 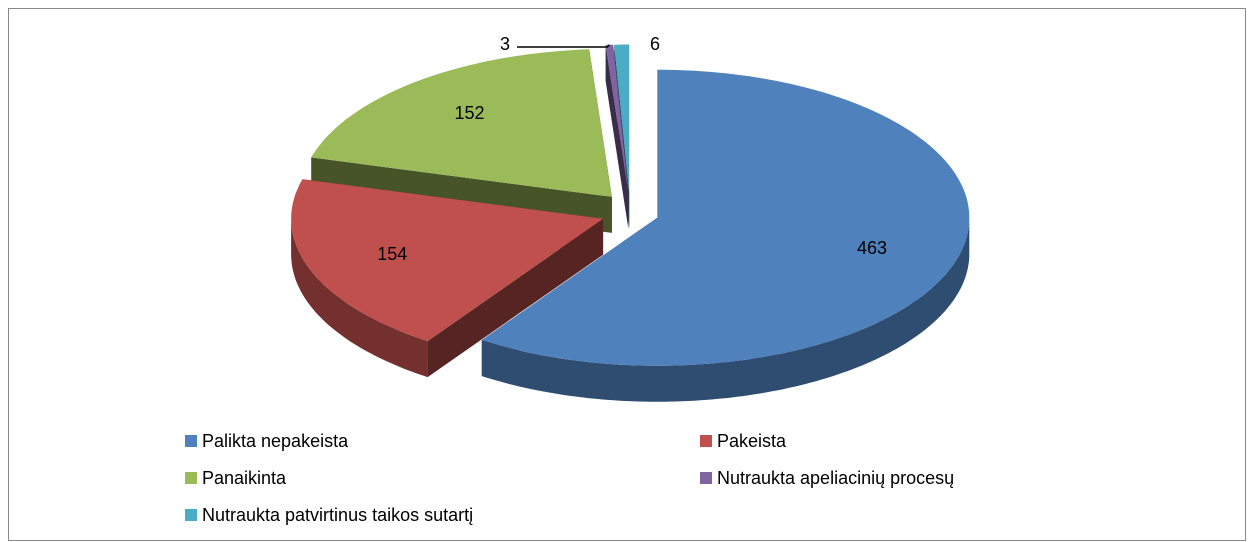 I want to click on legend-label: Nutraukta patvirtinus taikos sutartį, so click(x=337, y=515).